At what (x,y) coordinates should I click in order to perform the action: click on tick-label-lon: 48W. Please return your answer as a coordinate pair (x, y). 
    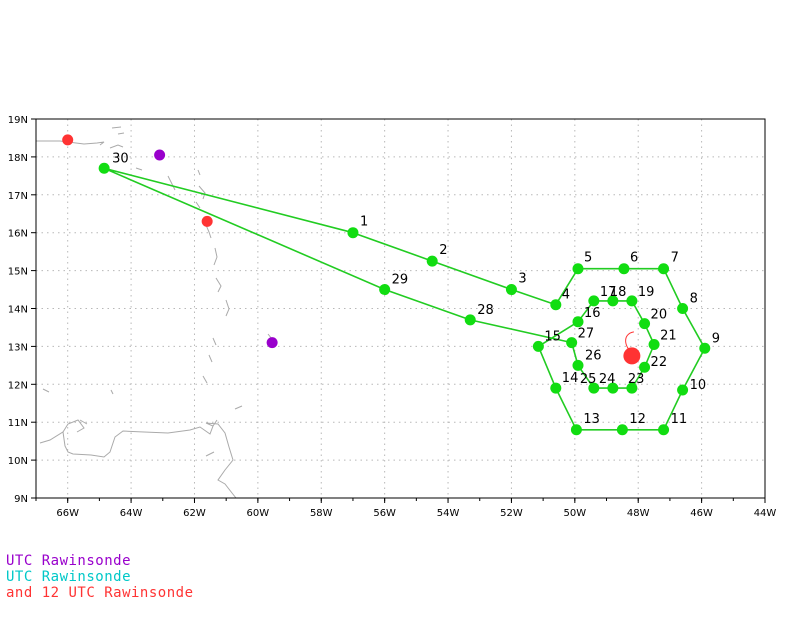
    Looking at the image, I should click on (638, 513).